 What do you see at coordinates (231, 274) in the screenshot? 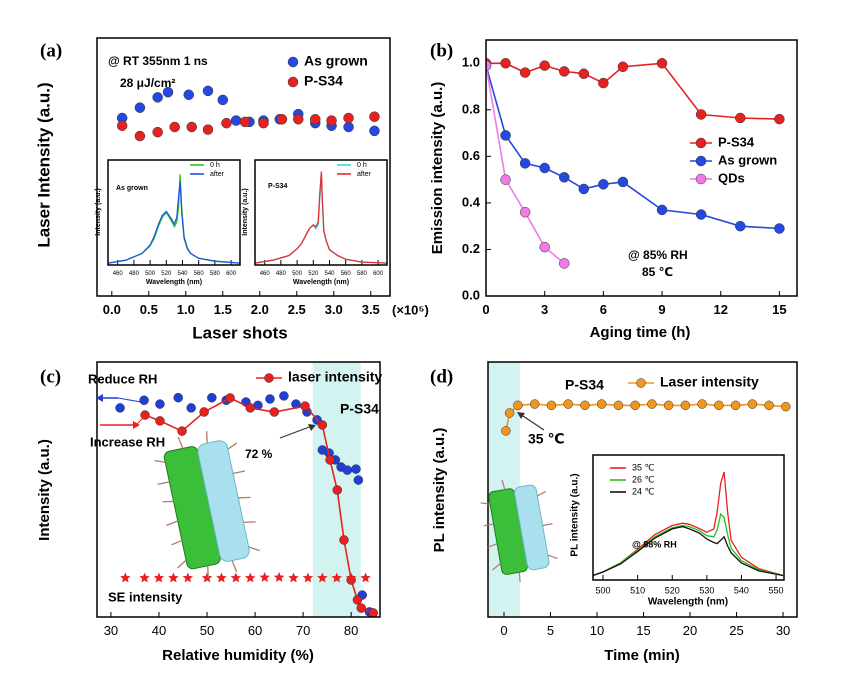
I see `x-tick-label: 600` at bounding box center [231, 274].